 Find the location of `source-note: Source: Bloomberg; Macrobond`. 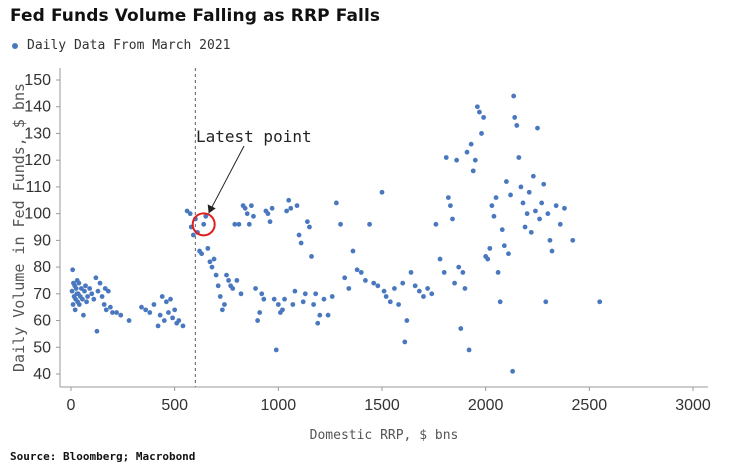

source-note: Source: Bloomberg; Macrobond is located at coordinates (103, 456).